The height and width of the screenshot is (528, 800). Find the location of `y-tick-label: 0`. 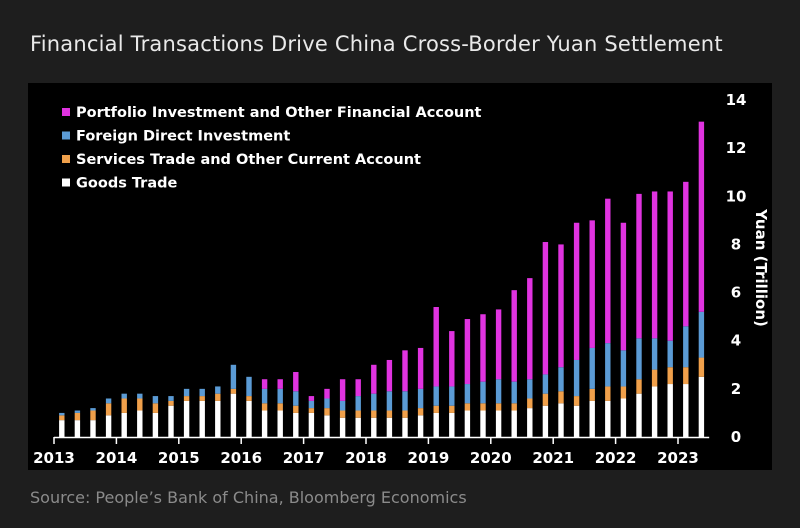

y-tick-label: 0 is located at coordinates (736, 437).